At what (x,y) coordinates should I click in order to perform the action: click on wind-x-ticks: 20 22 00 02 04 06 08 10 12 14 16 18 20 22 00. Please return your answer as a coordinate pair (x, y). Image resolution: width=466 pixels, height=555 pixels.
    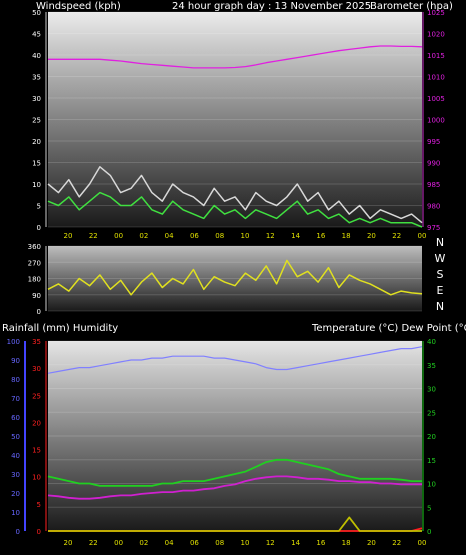
    Looking at the image, I should click on (245, 236).